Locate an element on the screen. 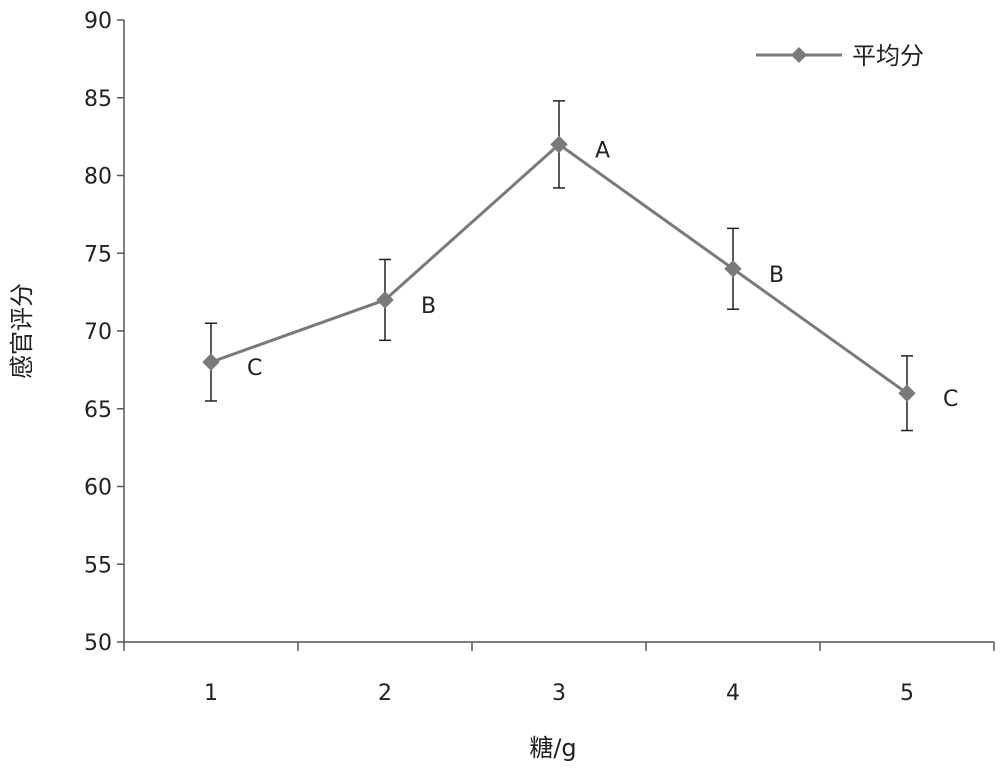  y-axis-title: 感官评分 is located at coordinates (22, 331).